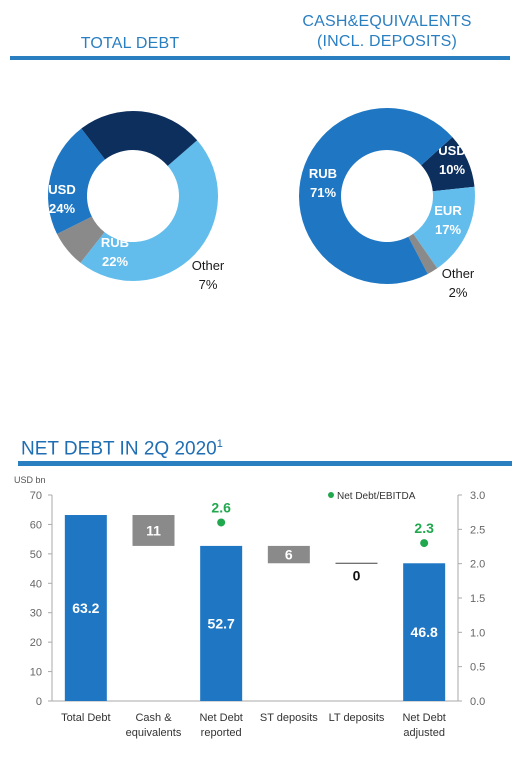 The height and width of the screenshot is (759, 521). What do you see at coordinates (448, 229) in the screenshot?
I see `cash-pct-eur: 17%` at bounding box center [448, 229].